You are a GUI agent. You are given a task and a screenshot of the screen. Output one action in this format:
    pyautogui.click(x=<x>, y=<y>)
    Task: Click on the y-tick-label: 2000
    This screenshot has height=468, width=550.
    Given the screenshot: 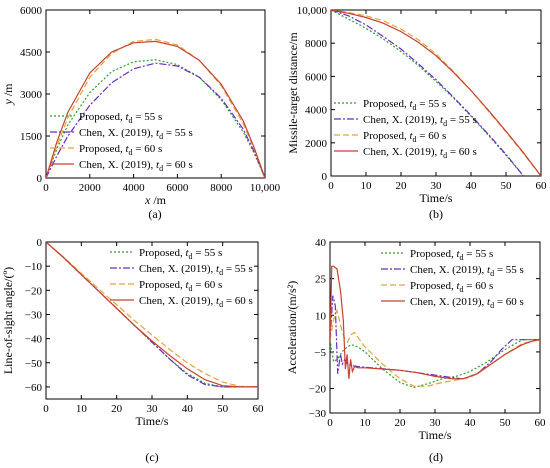 What is the action you would take?
    pyautogui.click(x=316, y=144)
    